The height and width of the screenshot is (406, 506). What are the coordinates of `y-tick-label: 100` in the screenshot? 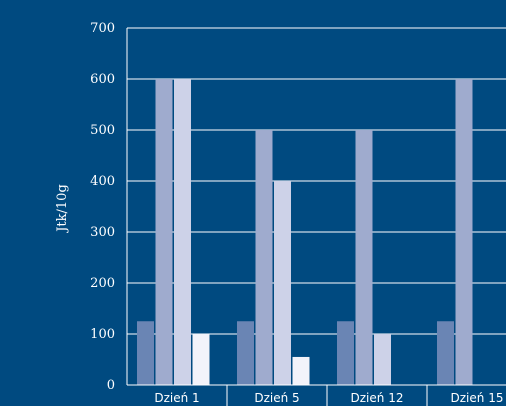 It's located at (102, 334).